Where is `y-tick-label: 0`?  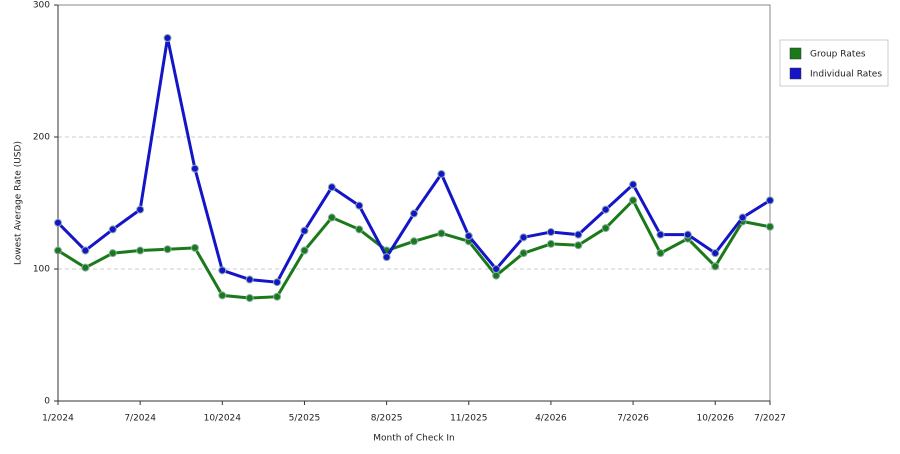
y-tick-label: 0 is located at coordinates (47, 402).